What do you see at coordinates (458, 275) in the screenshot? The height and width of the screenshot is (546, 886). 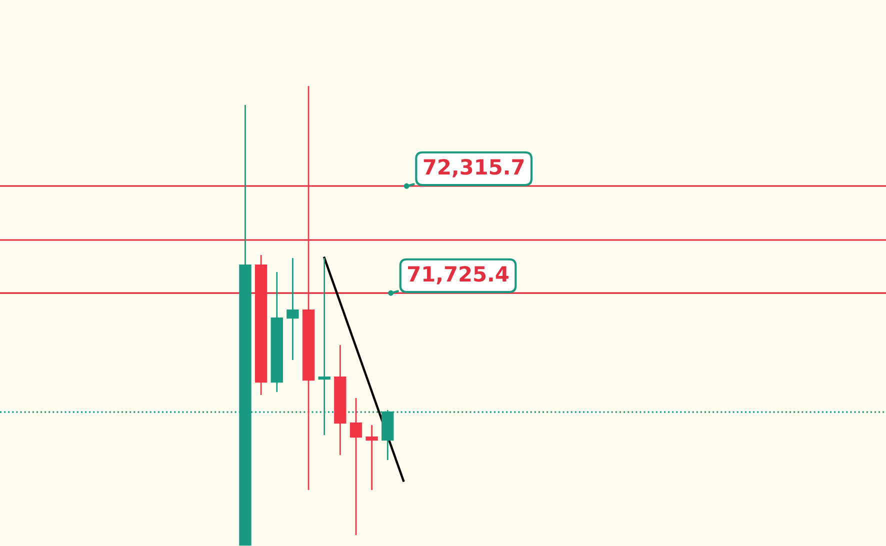 I see `ref-line-label: 71,725.4` at bounding box center [458, 275].